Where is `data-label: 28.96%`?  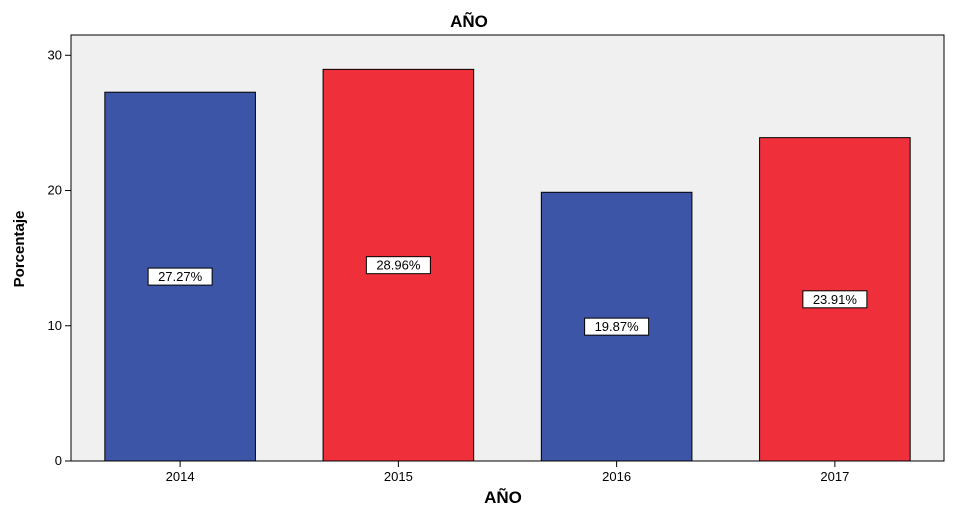
data-label: 28.96% is located at coordinates (398, 265).